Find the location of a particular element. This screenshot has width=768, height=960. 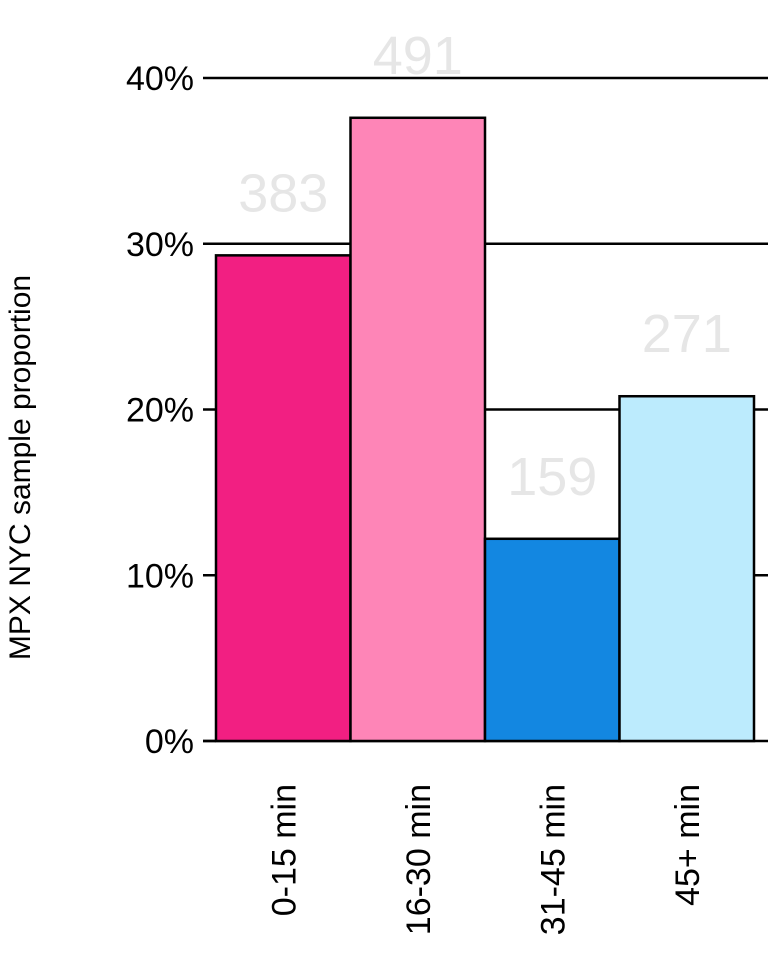

bar-count-label: 271 is located at coordinates (687, 334).